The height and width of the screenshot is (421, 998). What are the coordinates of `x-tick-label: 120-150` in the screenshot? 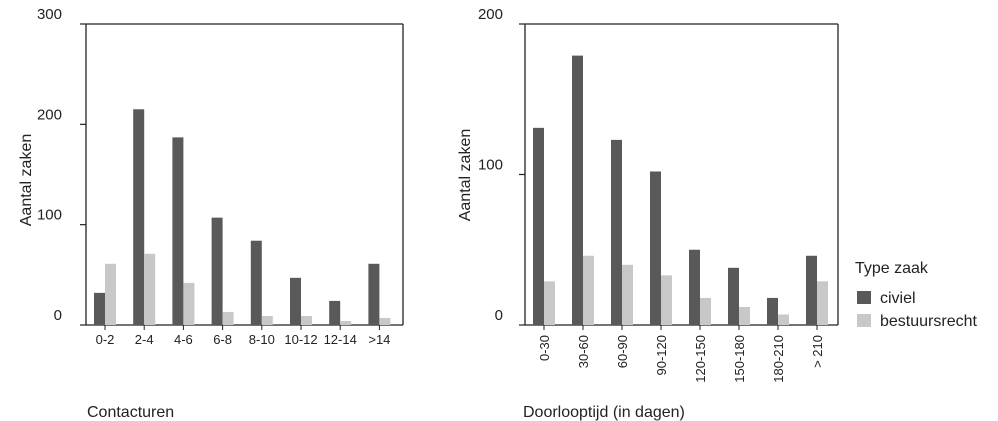 It's located at (700, 359).